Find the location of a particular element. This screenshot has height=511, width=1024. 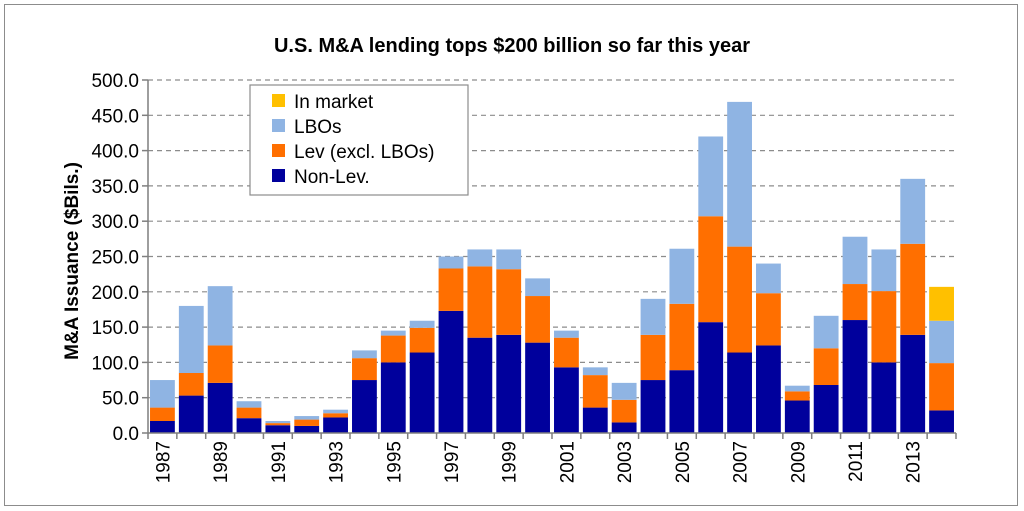

x-tick-label: 2011 is located at coordinates (856, 461).